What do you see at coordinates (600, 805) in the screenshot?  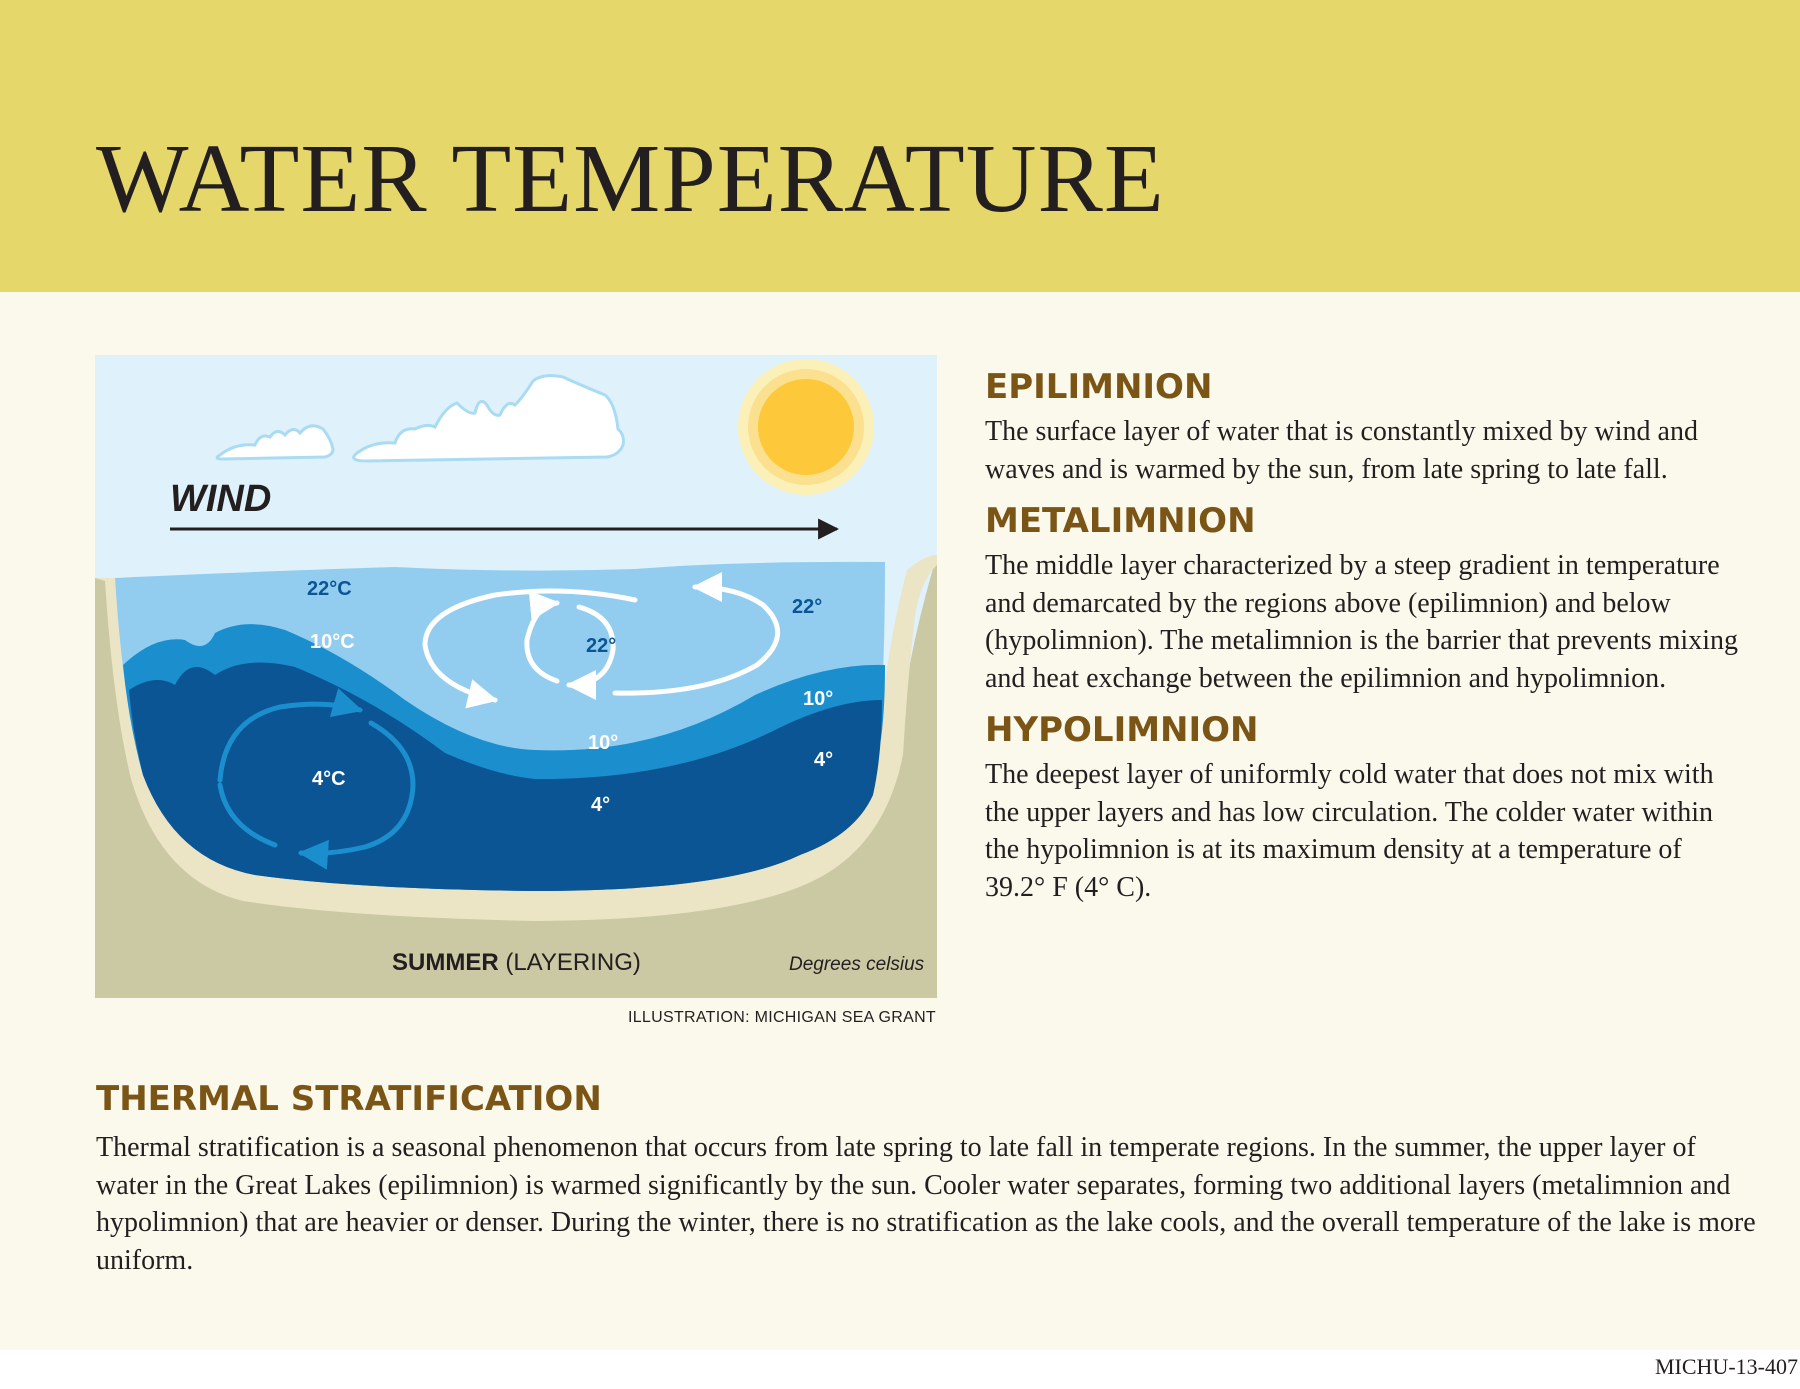 I see `label-center-hypolimnion: 4°` at bounding box center [600, 805].